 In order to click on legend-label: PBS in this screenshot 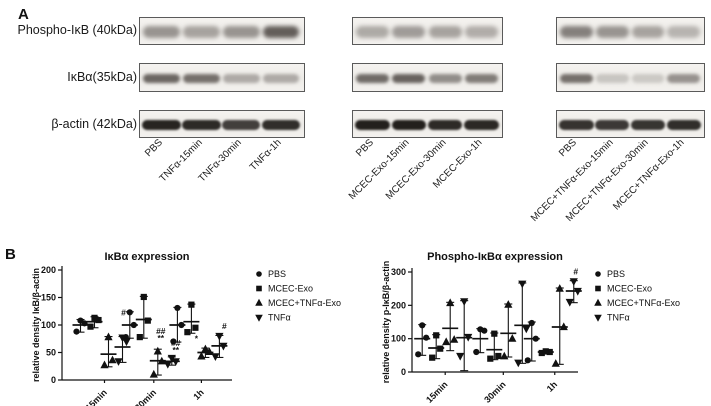, I will do `click(277, 274)`.